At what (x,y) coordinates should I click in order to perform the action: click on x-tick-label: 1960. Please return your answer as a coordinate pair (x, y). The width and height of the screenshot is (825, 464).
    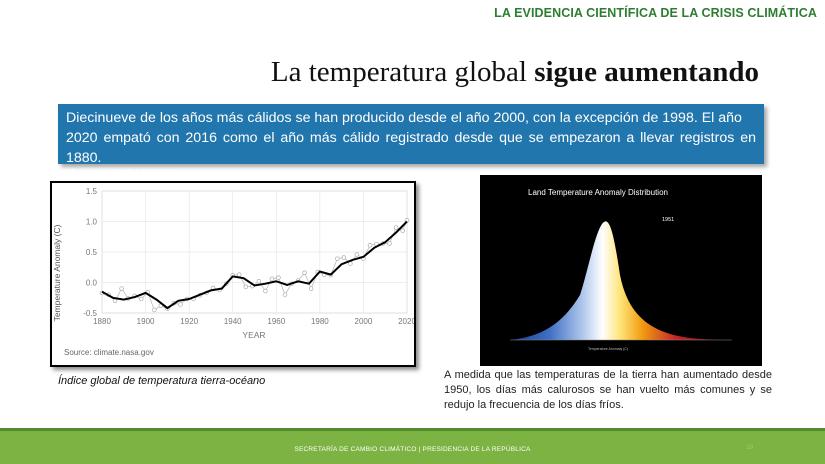
    Looking at the image, I should click on (276, 321).